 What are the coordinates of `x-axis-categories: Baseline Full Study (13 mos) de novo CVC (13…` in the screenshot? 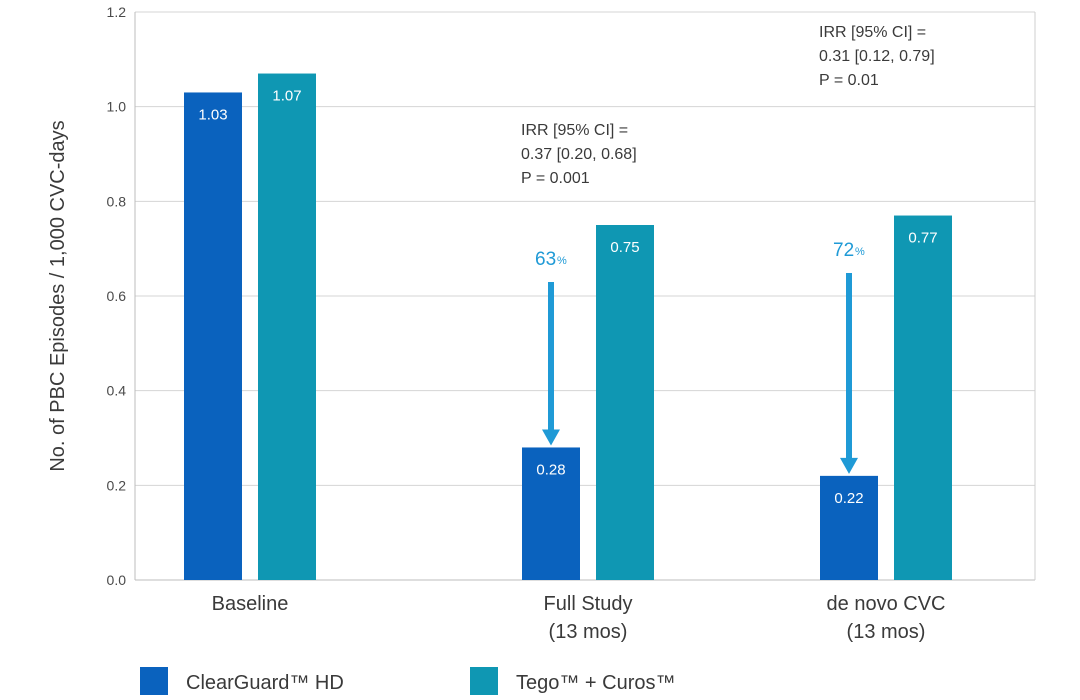 It's located at (579, 618).